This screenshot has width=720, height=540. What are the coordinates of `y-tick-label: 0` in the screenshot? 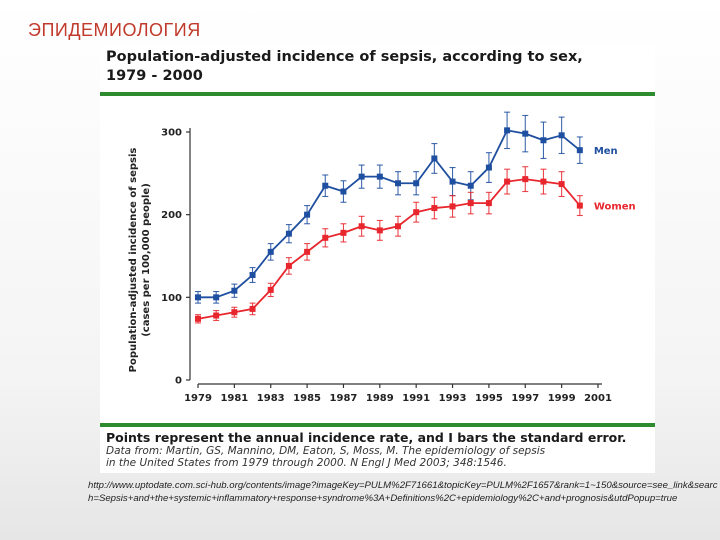 It's located at (178, 381).